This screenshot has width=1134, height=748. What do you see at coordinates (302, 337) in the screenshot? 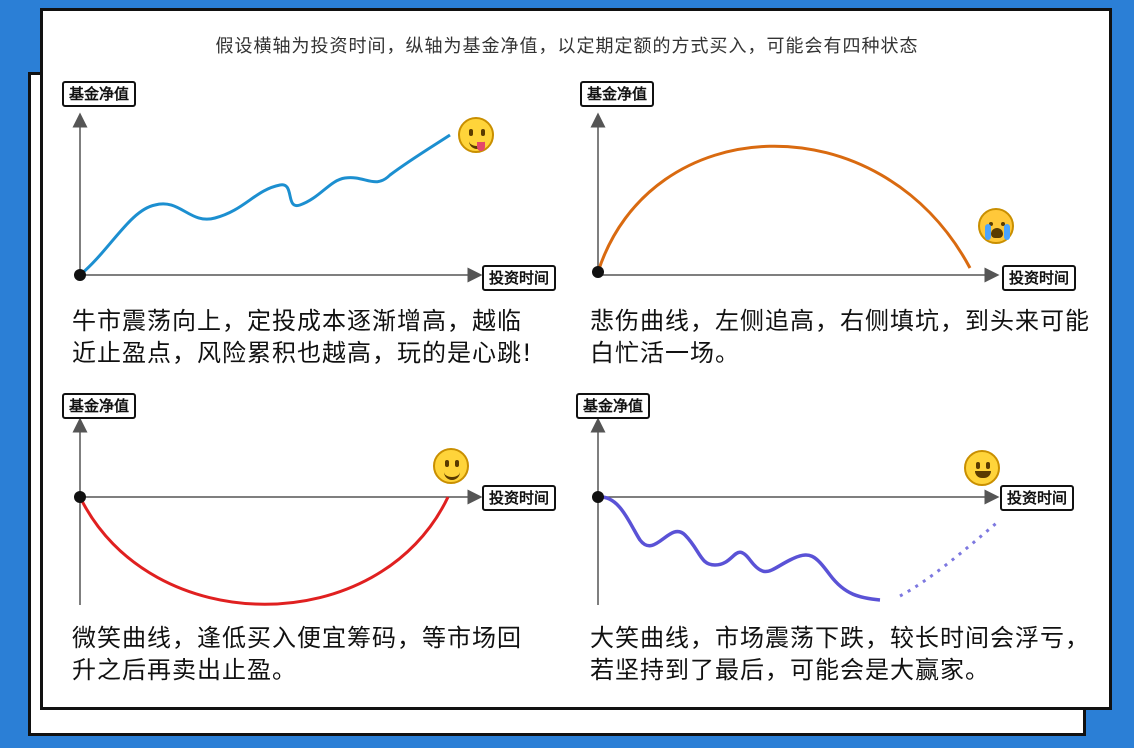
I see `panel1-description: 牛市震荡向上，定投成本逐渐增高，越临近止盈点，风险累积也越高，玩的是心跳!` at bounding box center [302, 337].